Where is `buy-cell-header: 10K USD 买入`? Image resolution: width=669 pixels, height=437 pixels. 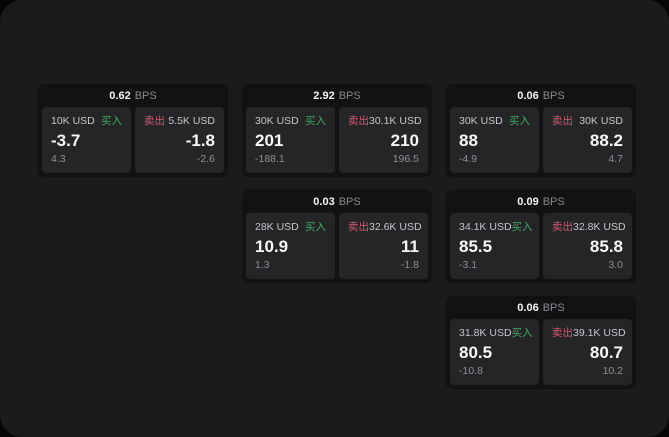
buy-cell-header: 10K USD 买入 is located at coordinates (86, 120).